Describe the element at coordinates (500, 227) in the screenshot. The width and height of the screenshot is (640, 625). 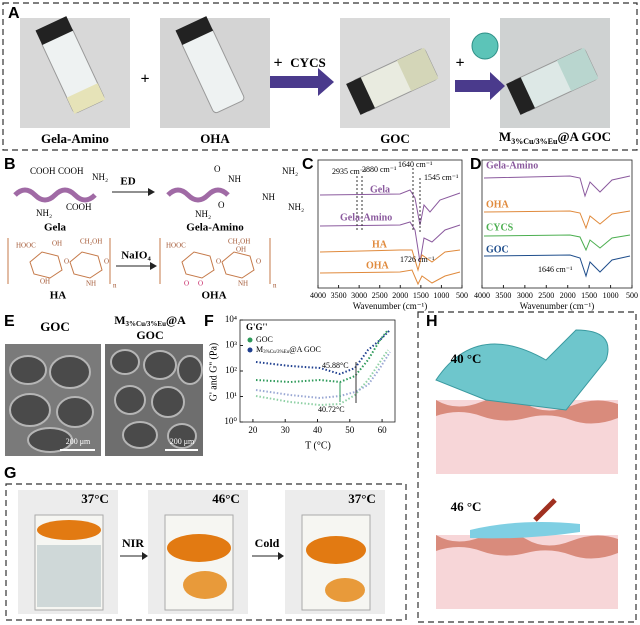
I see `trace-label: CYCS` at that location.